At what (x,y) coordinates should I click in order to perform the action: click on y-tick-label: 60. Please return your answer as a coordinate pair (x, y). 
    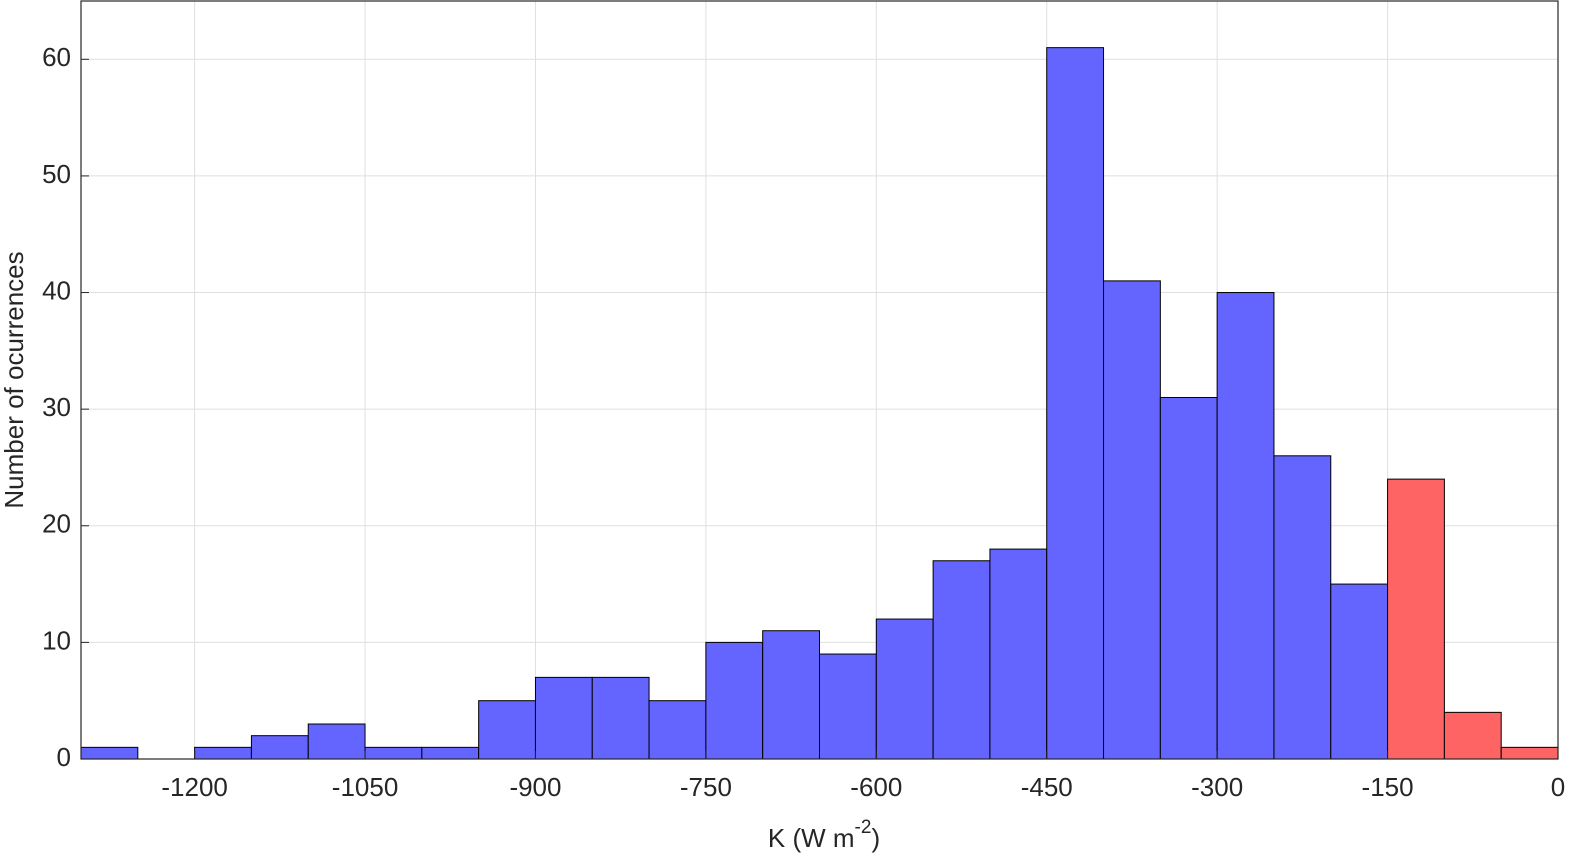
    Looking at the image, I should click on (56, 57).